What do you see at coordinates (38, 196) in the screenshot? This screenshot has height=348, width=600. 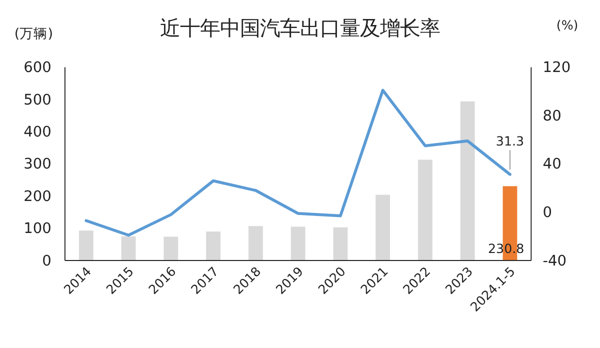 I see `y-tick-label: 200` at bounding box center [38, 196].